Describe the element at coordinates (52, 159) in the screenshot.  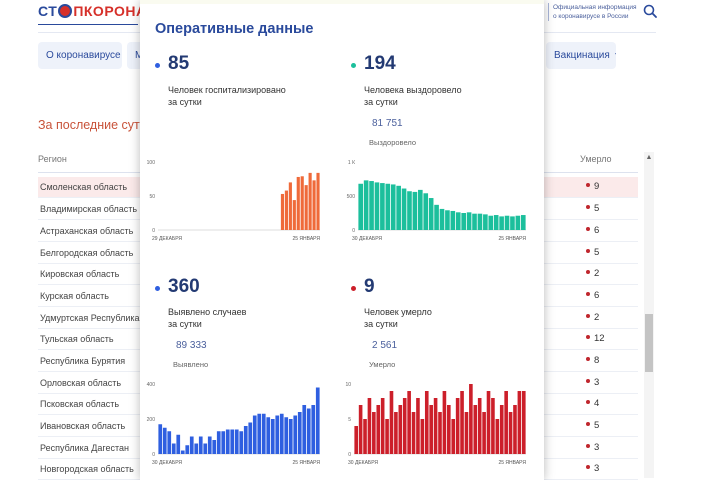
I see `column-header-region: Регион` at that location.